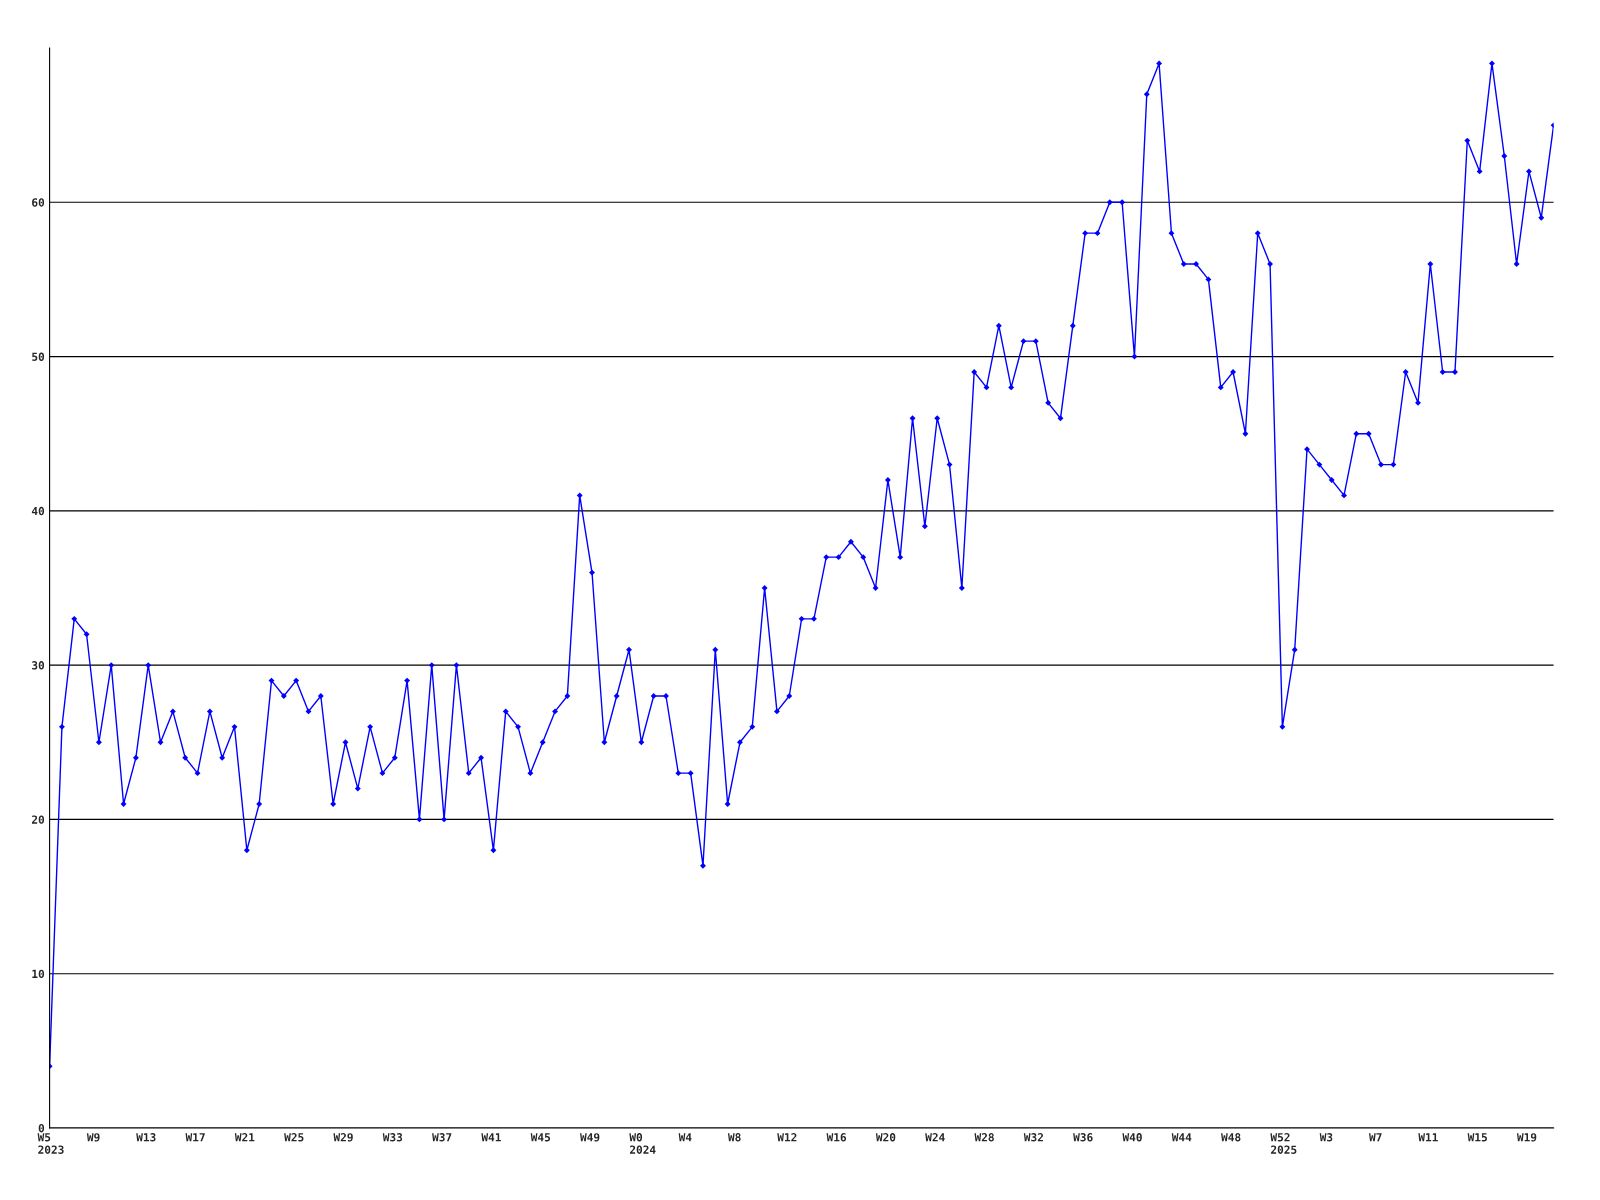  I want to click on x-tick-label: W3, so click(1326, 1137).